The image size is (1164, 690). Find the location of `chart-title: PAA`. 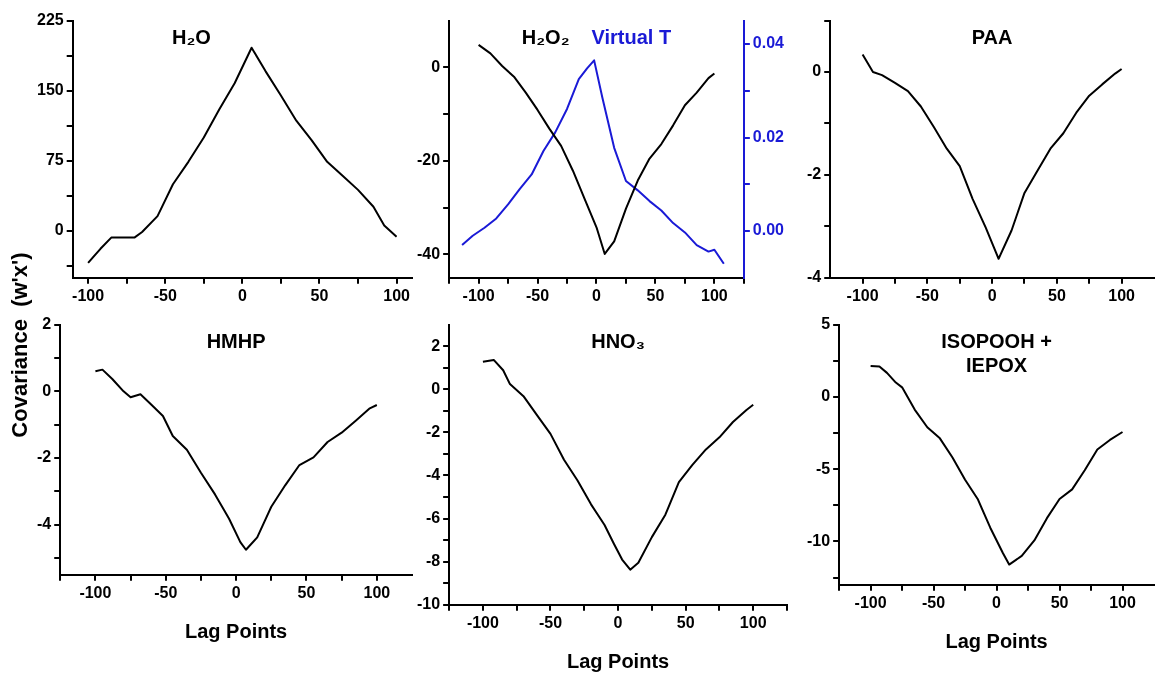

chart-title: PAA is located at coordinates (992, 37).